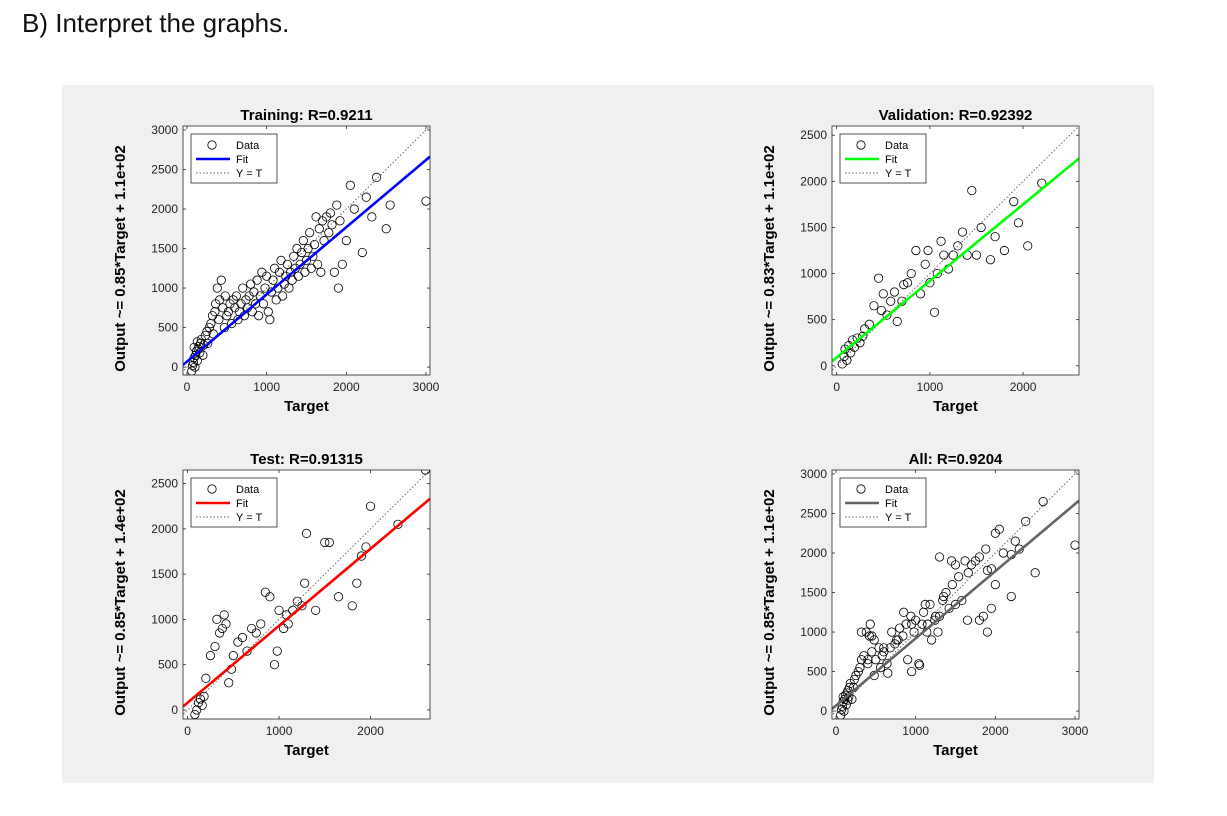 Image resolution: width=1227 pixels, height=816 pixels. What do you see at coordinates (120, 258) in the screenshot?
I see `y-axis-label: Output ~= 0.85*Target + 1.1e+02` at bounding box center [120, 258].